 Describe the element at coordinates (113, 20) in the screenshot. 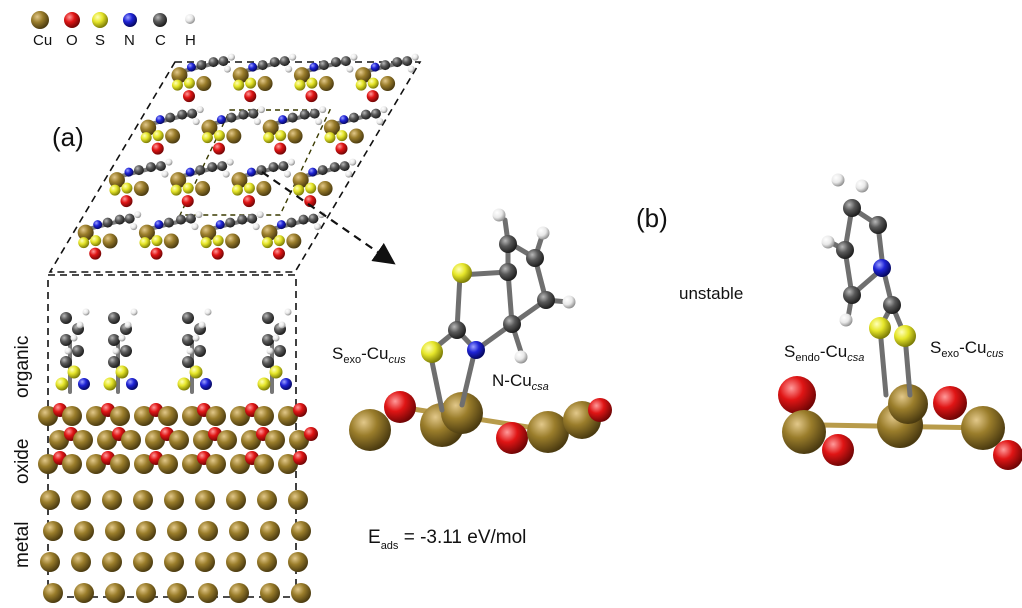

I see `legend` at that location.